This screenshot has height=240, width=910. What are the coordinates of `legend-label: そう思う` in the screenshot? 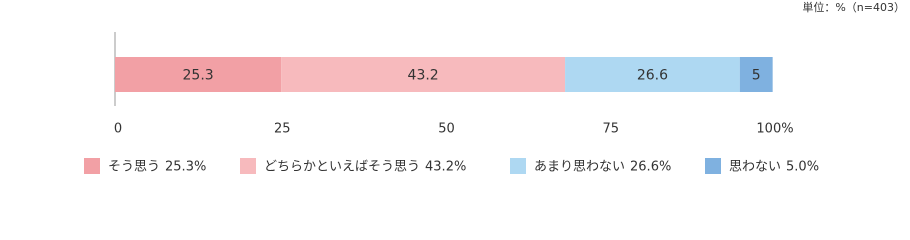 It's located at (134, 167).